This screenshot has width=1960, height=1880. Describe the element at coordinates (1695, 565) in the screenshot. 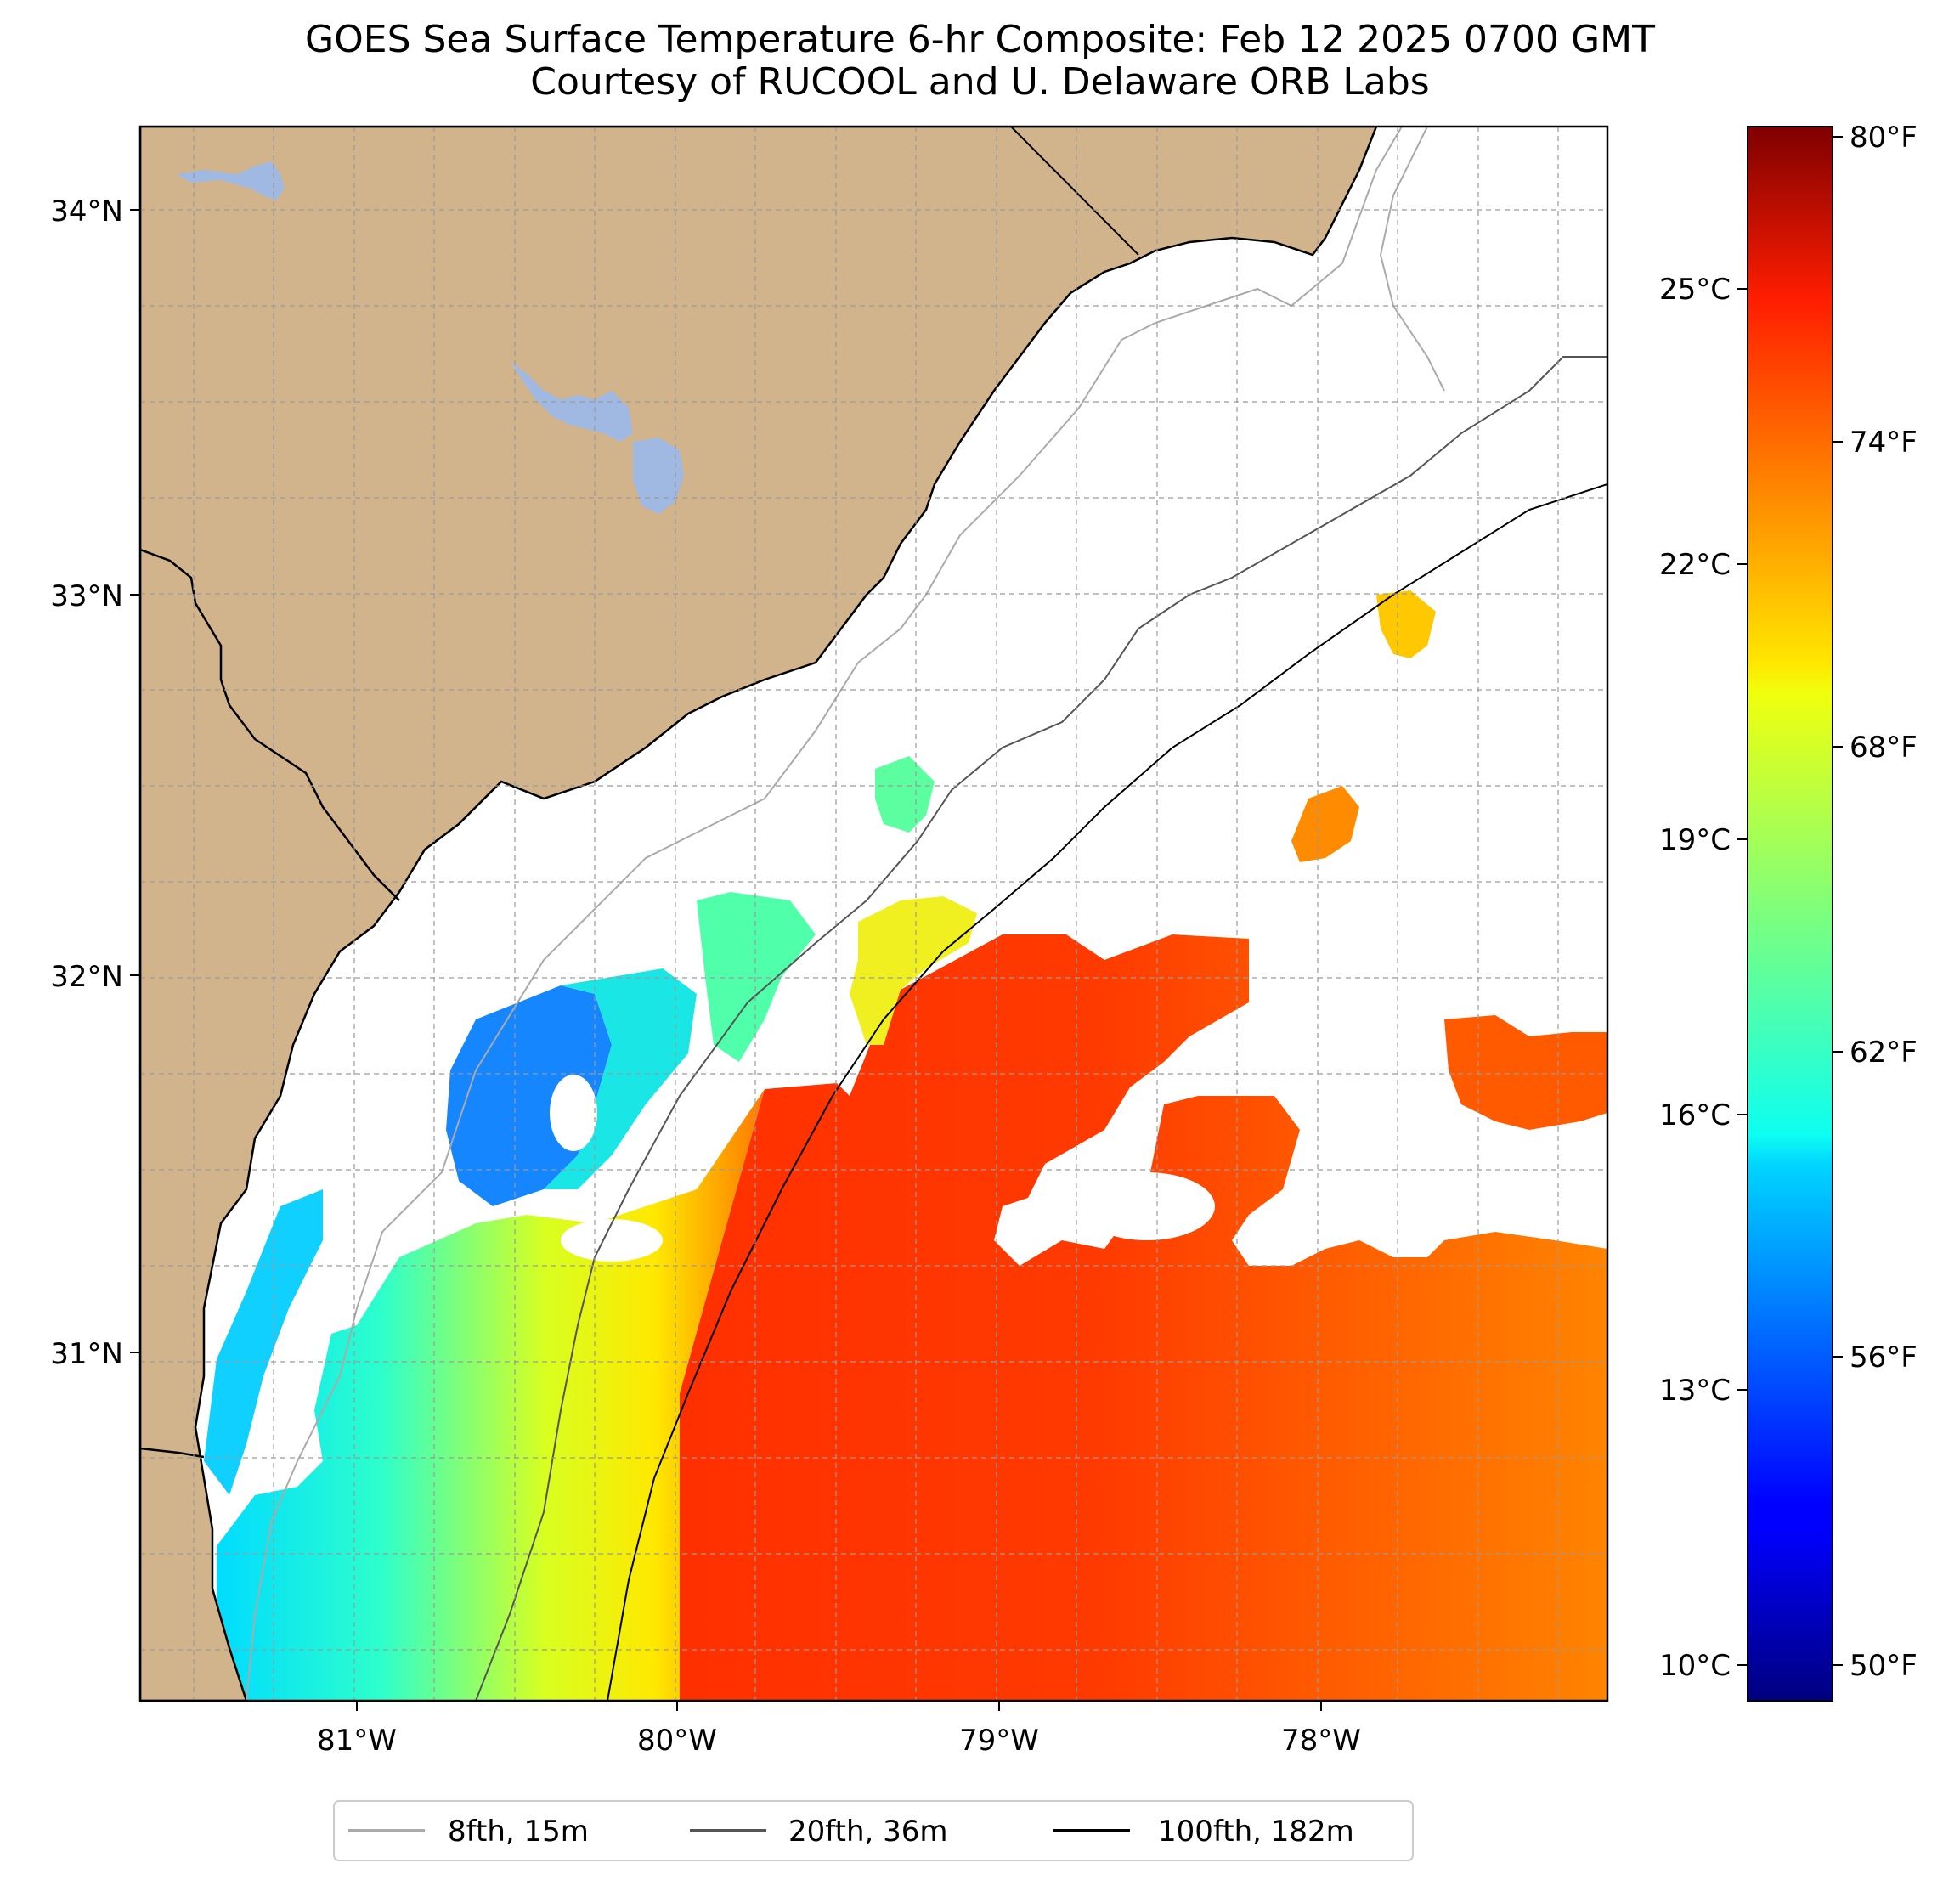

I see `colorbar-c-22: 22°C` at that location.